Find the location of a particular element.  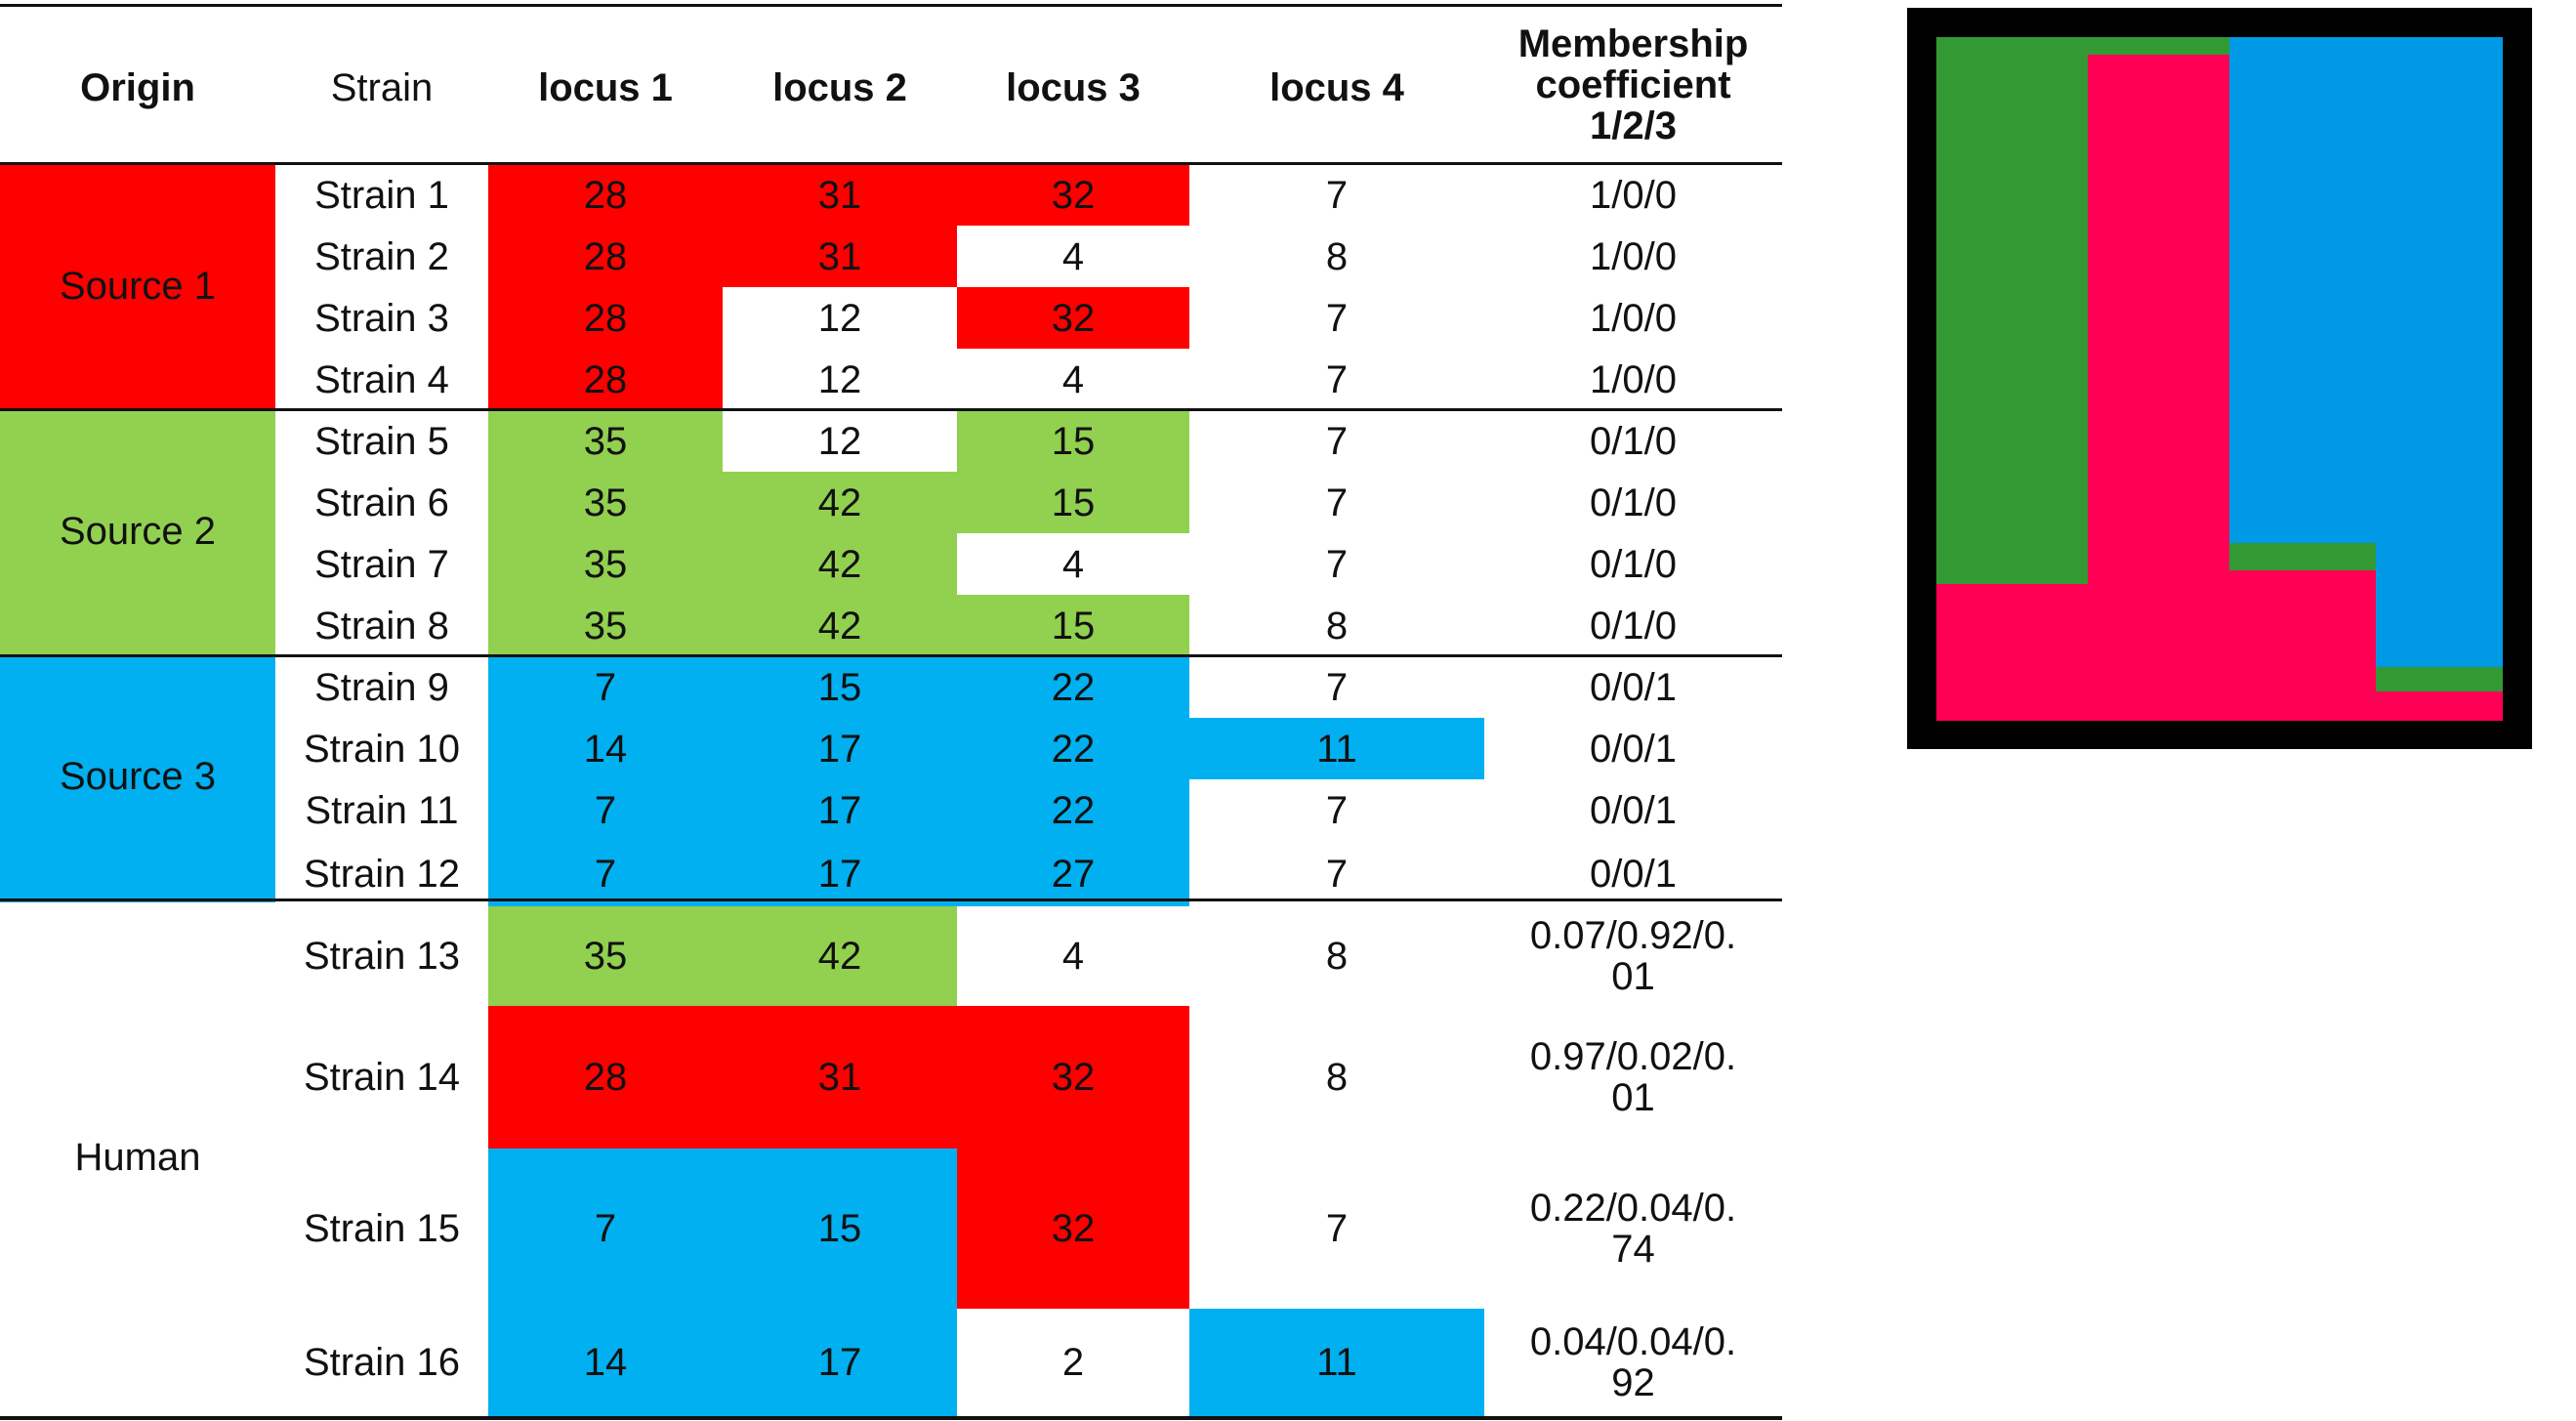

cell-strain-row-8: Strain 8 is located at coordinates (381, 626).